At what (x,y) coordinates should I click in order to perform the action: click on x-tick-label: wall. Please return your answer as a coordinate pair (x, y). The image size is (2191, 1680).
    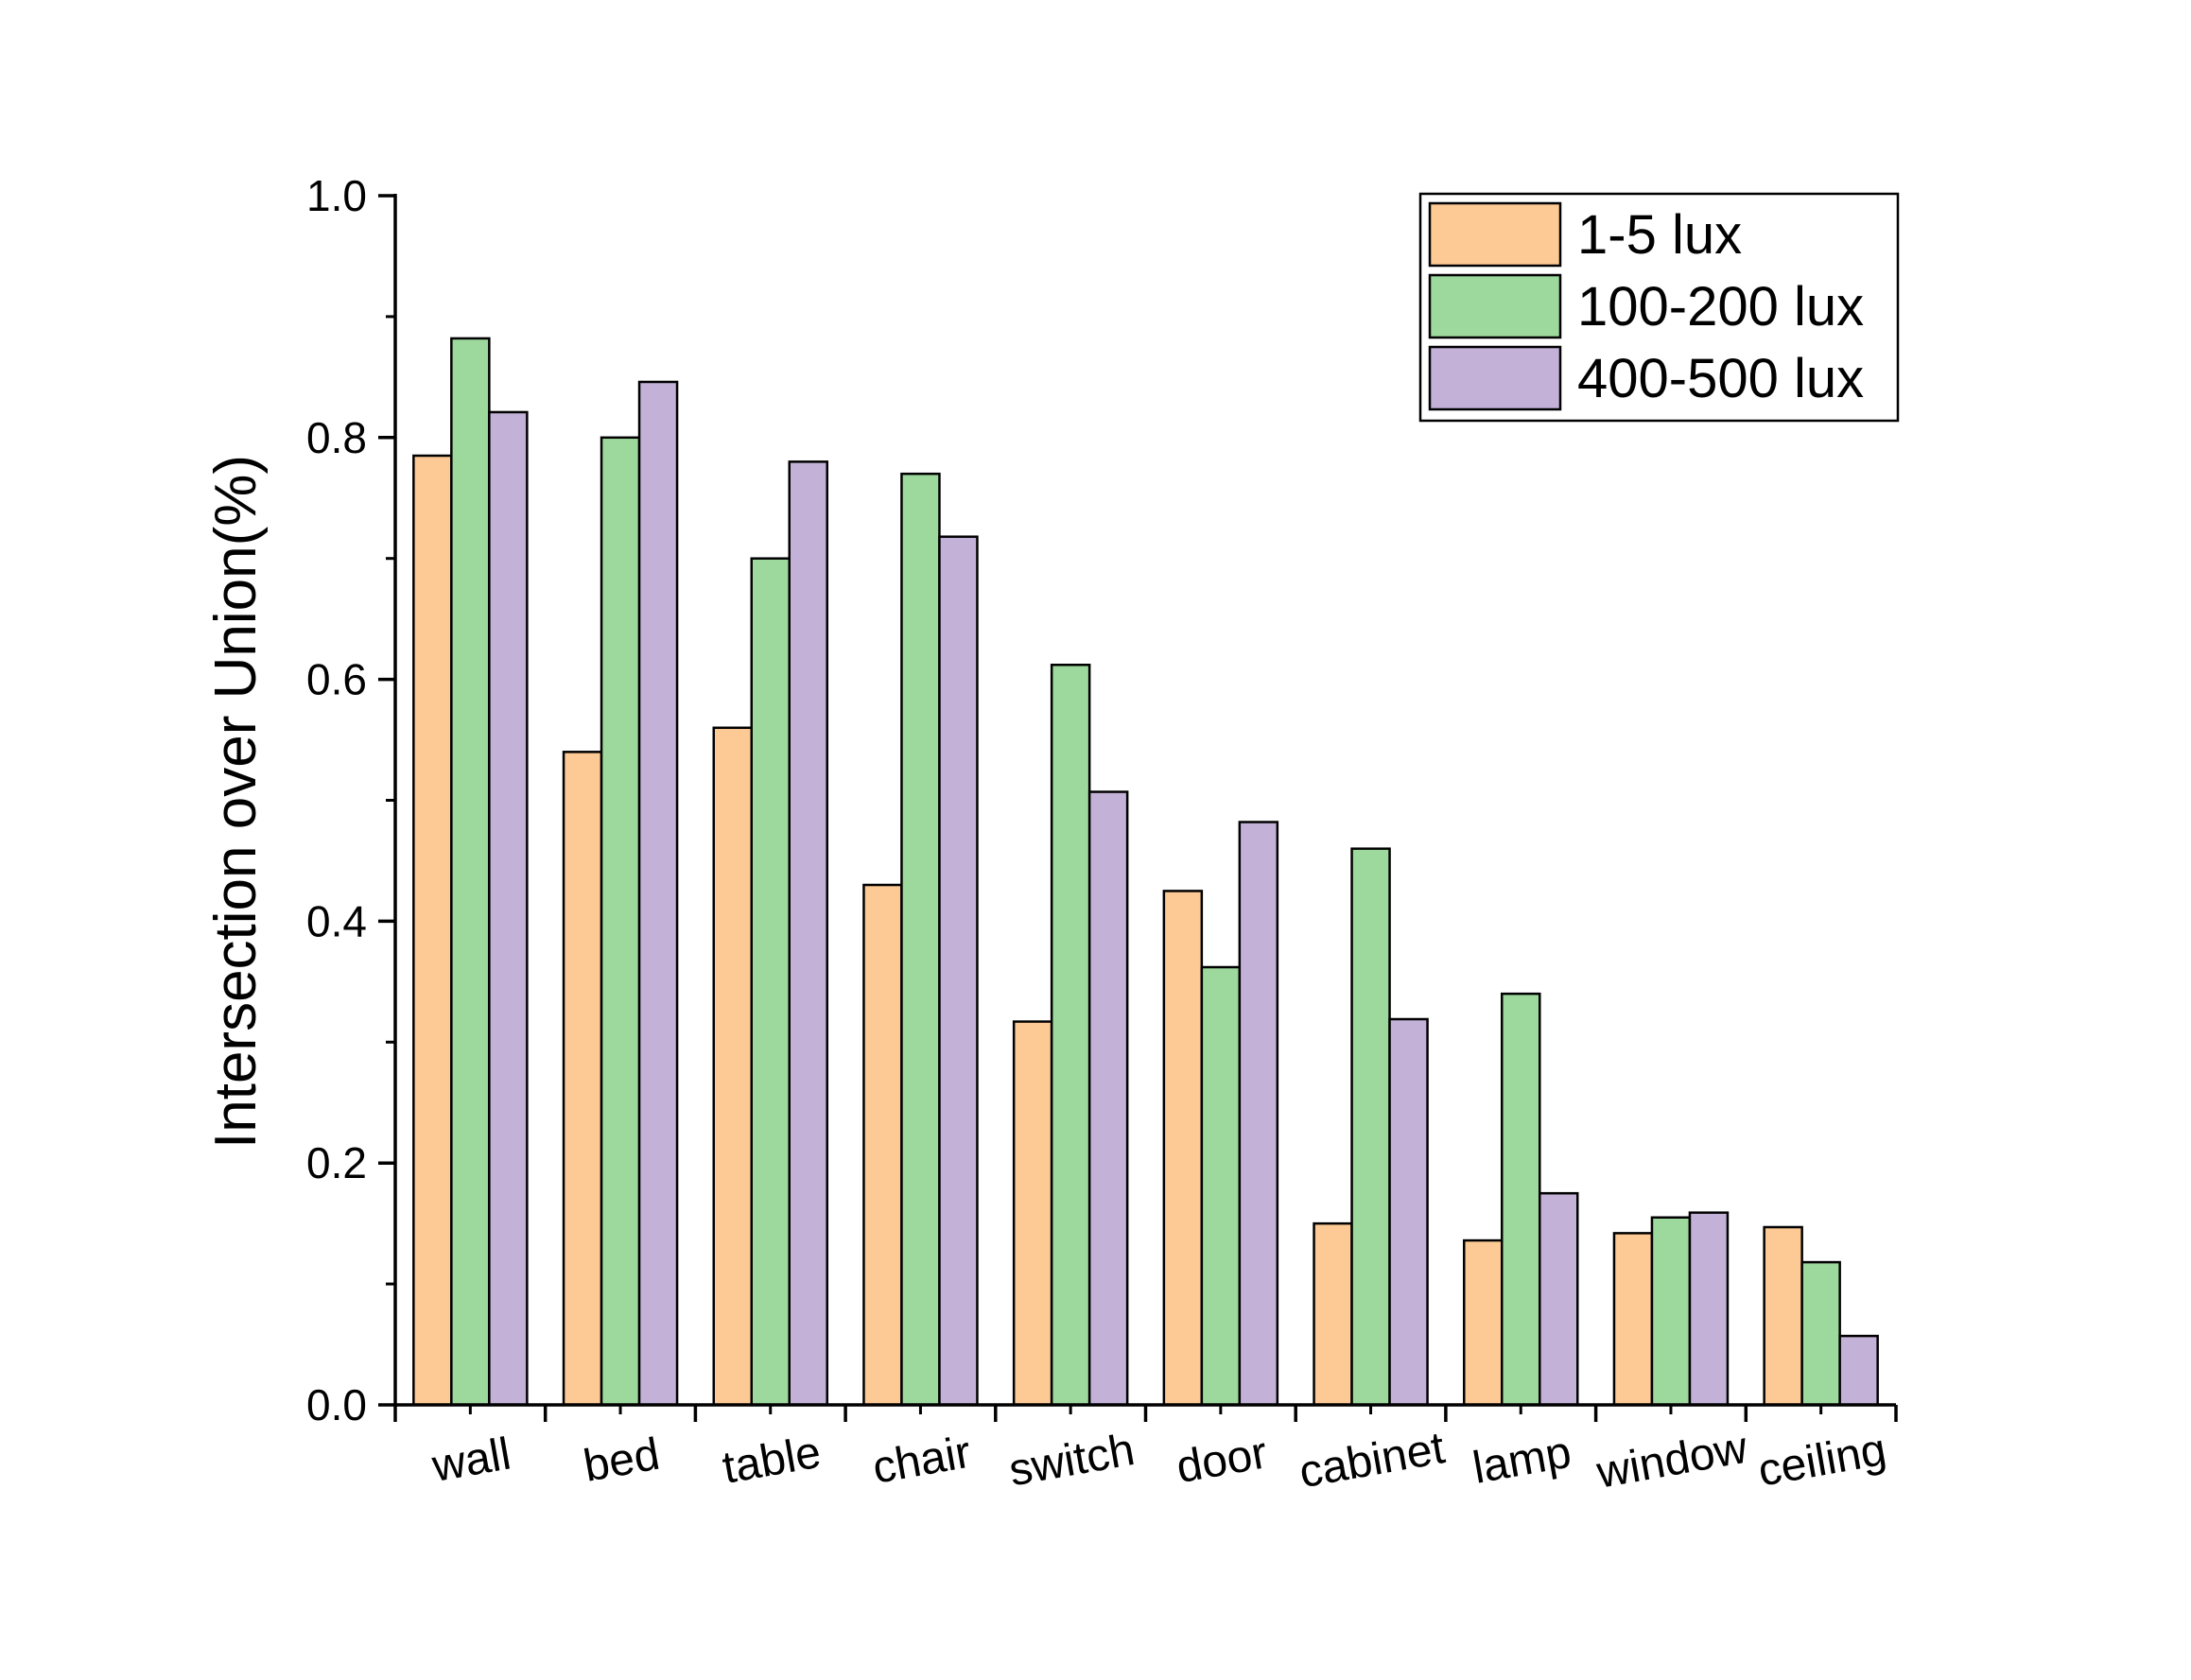
    Looking at the image, I should click on (471, 1460).